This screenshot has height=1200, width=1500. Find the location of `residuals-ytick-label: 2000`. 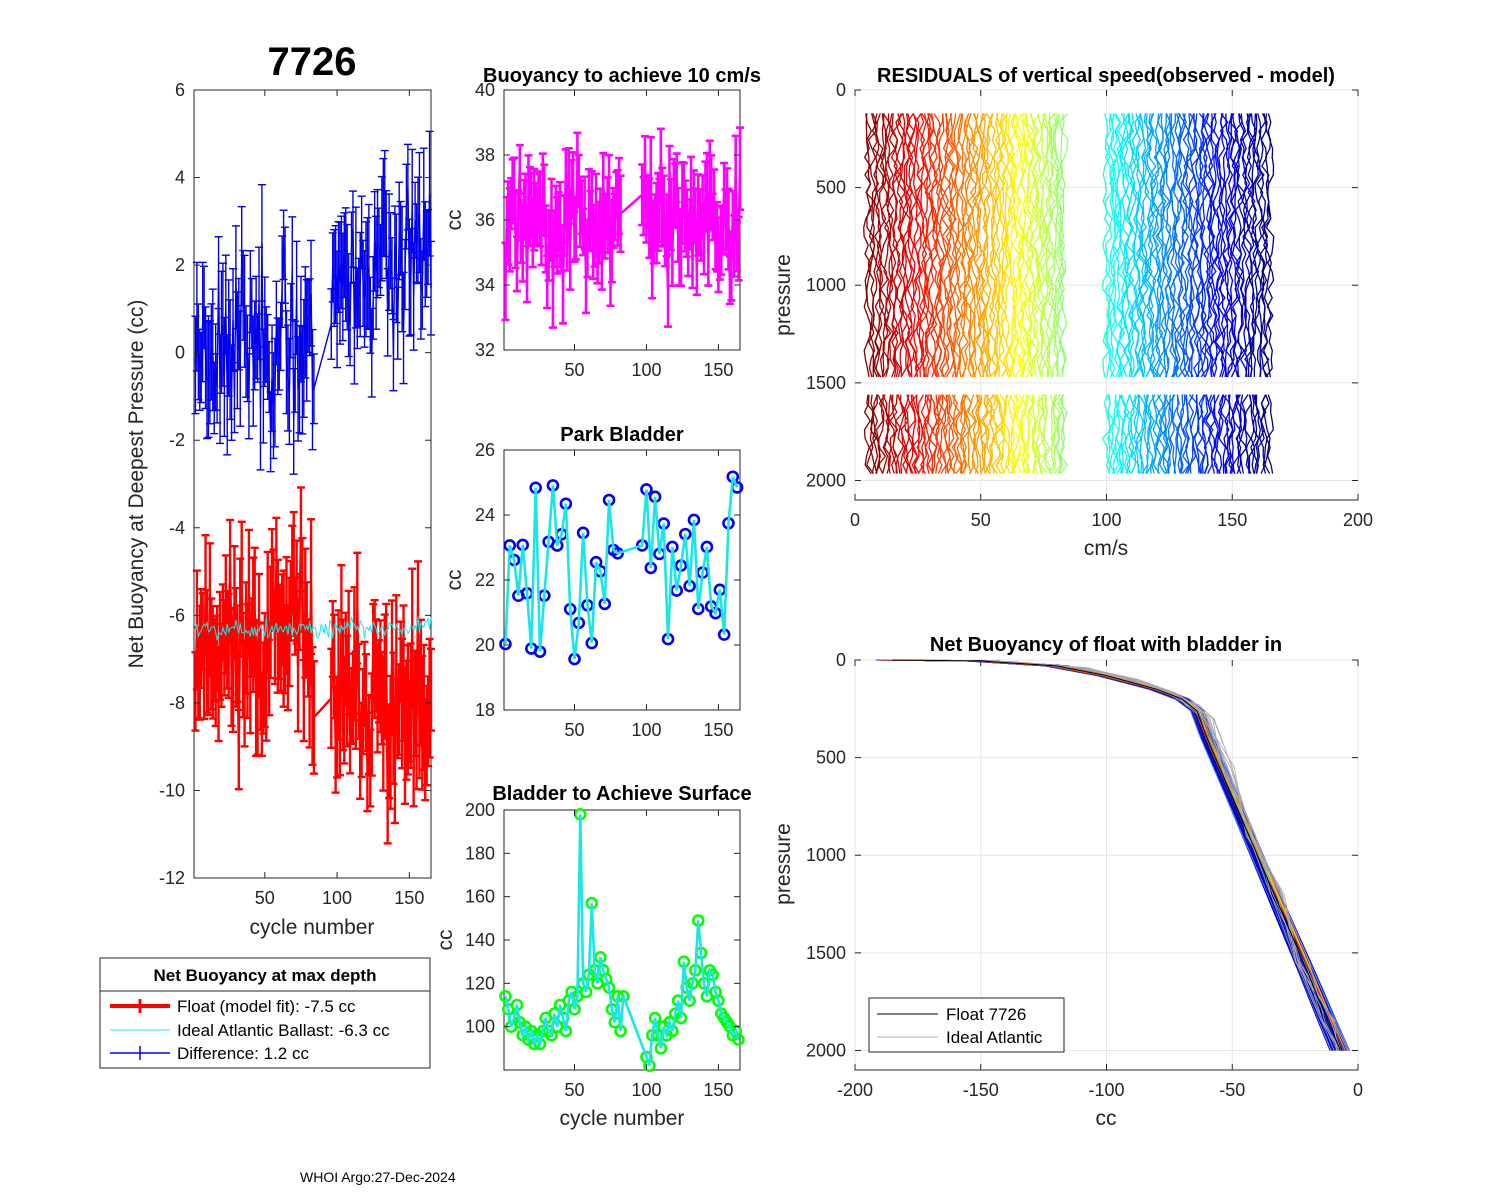

residuals-ytick-label: 2000 is located at coordinates (826, 480).